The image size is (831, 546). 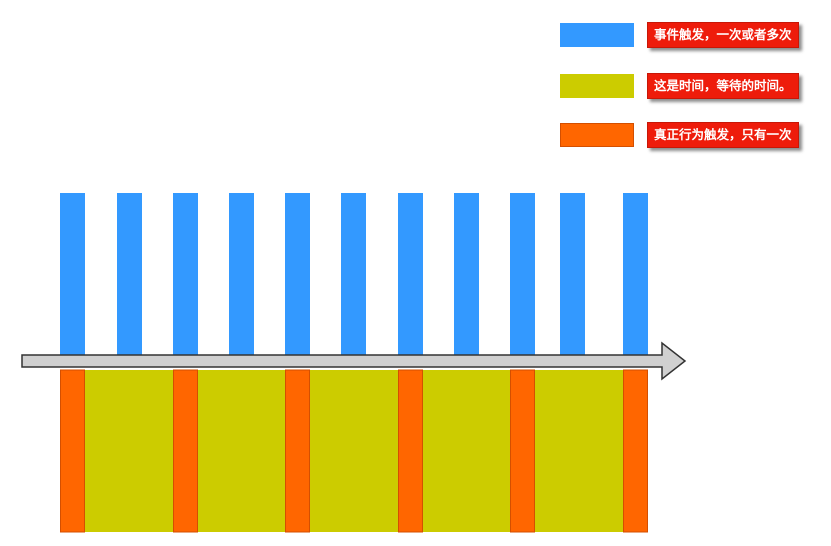 I want to click on legend-label-action: 真正行为触发，只有一次, so click(x=723, y=135).